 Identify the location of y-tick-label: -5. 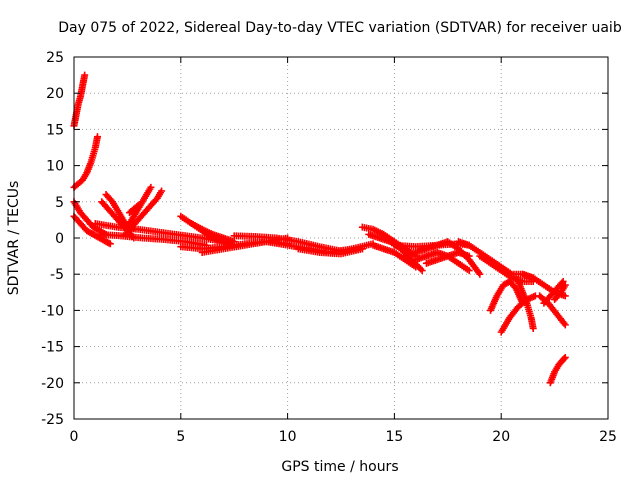
(57, 275).